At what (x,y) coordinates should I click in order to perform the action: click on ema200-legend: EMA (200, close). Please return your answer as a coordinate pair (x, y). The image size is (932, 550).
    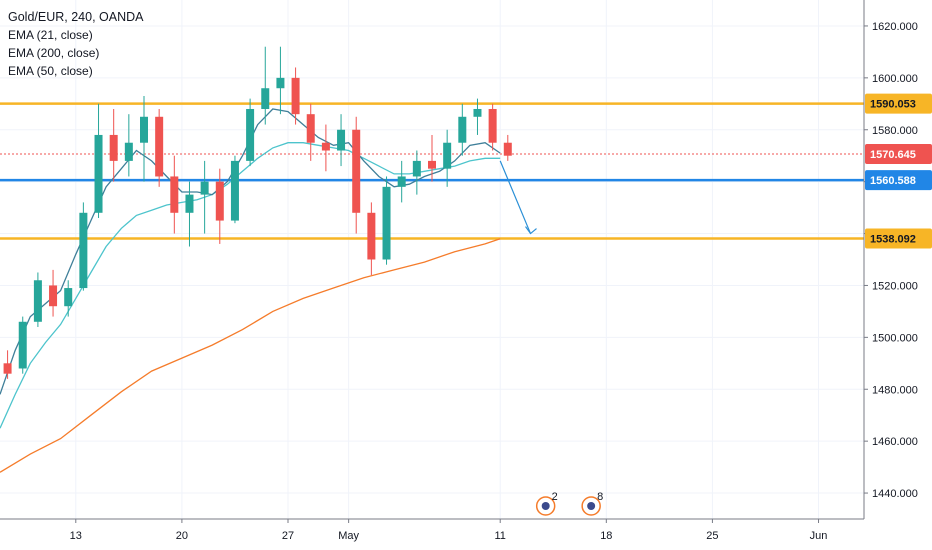
    Looking at the image, I should click on (54, 53).